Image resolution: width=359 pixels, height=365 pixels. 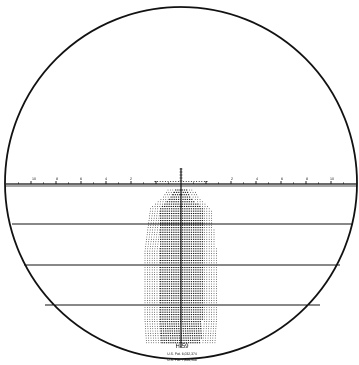 What do you see at coordinates (81, 179) in the screenshot?
I see `scale-label: 6` at bounding box center [81, 179].